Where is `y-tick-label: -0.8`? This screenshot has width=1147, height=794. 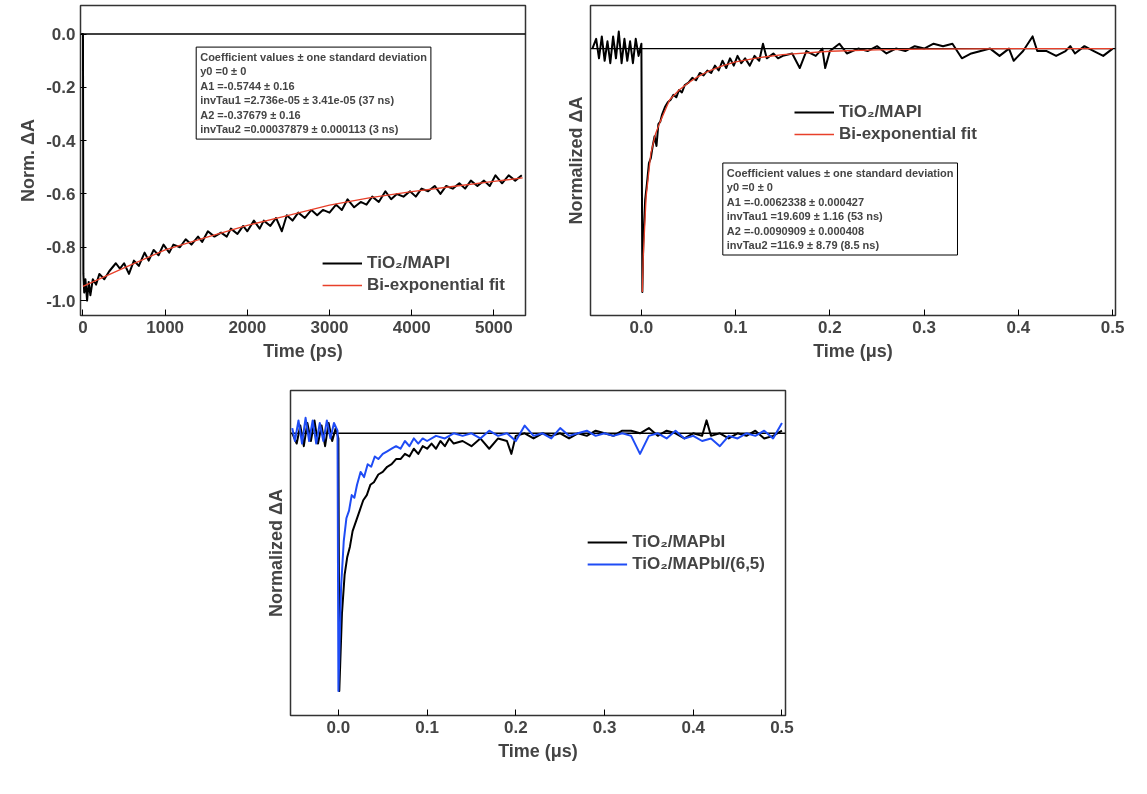 y-tick-label: -0.8 is located at coordinates (61, 248).